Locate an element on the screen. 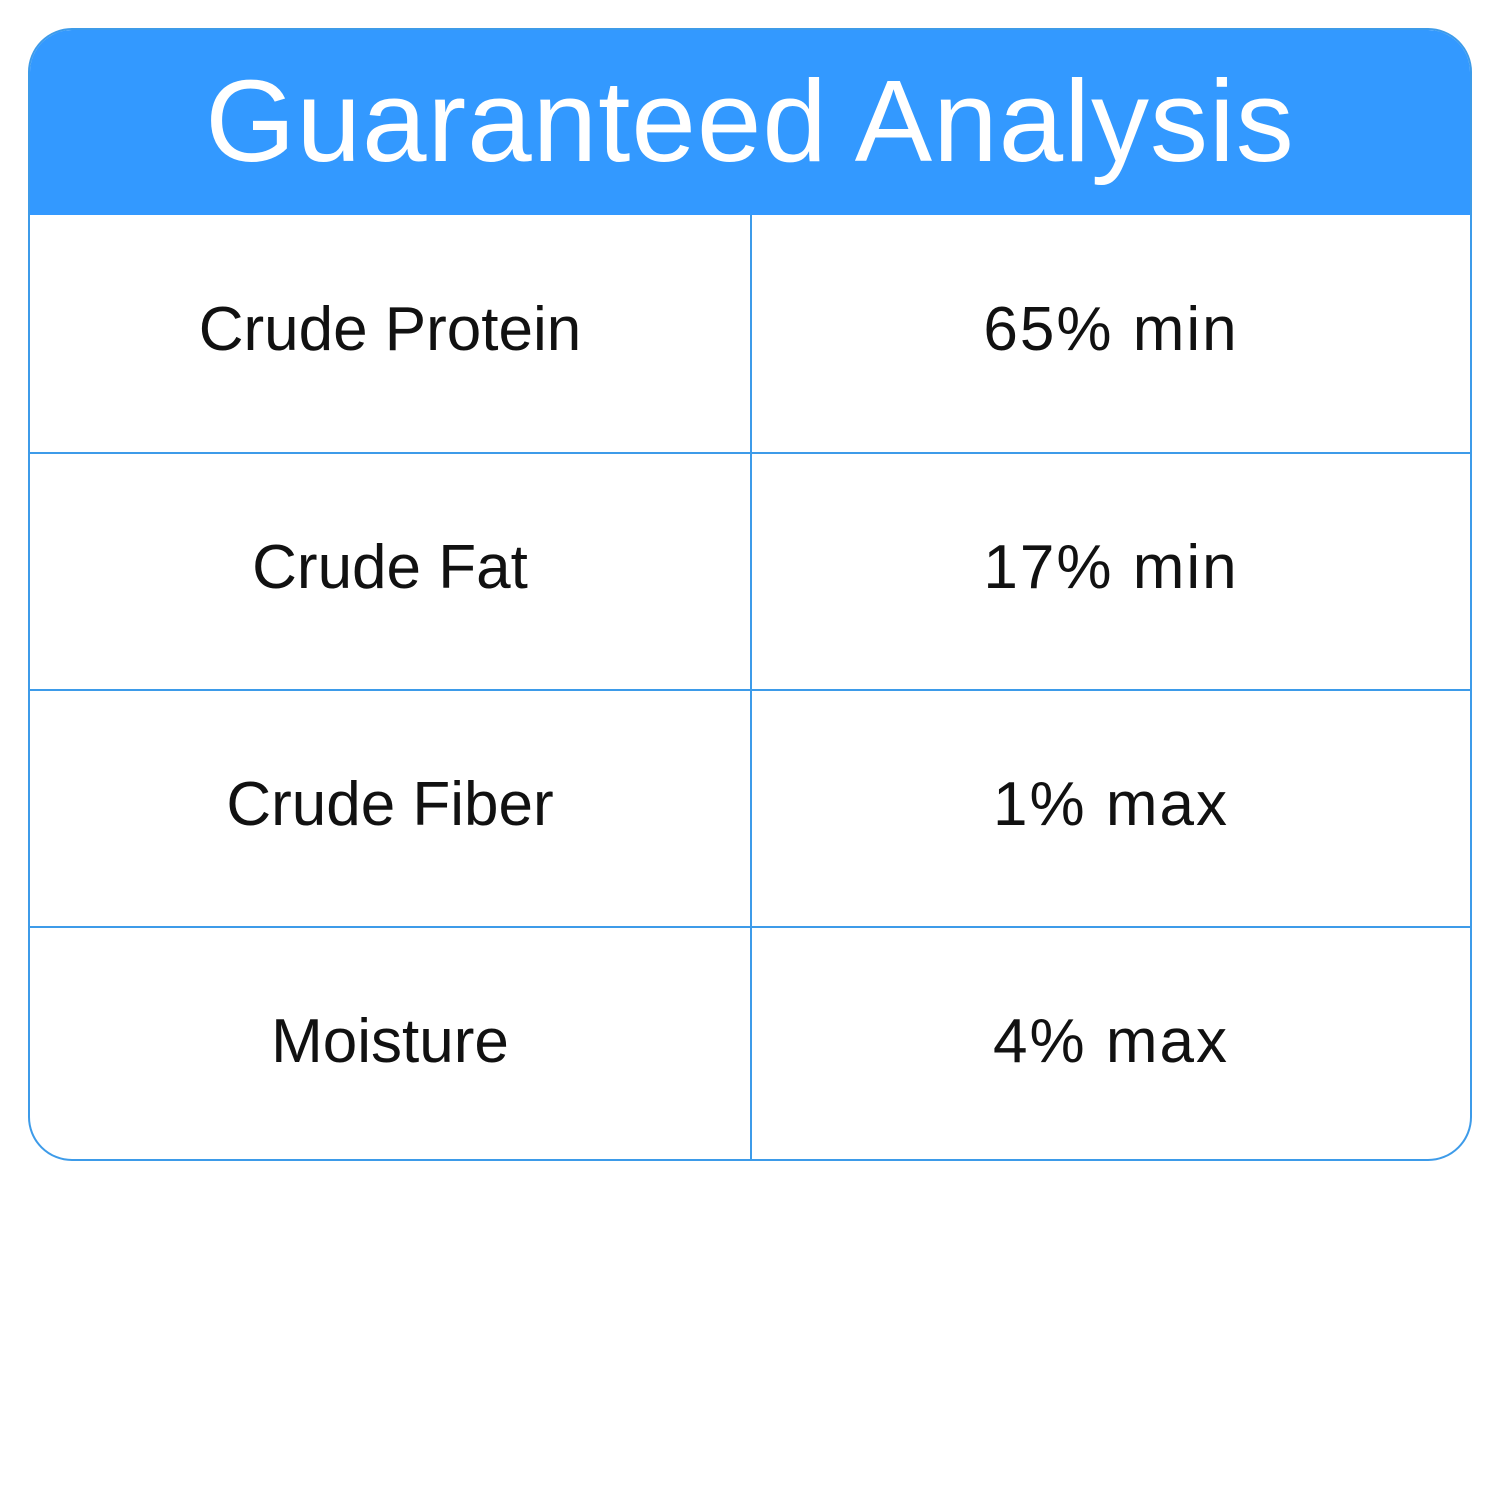 This screenshot has width=1500, height=1500. nutrient-name: Crude Fiber is located at coordinates (390, 804).